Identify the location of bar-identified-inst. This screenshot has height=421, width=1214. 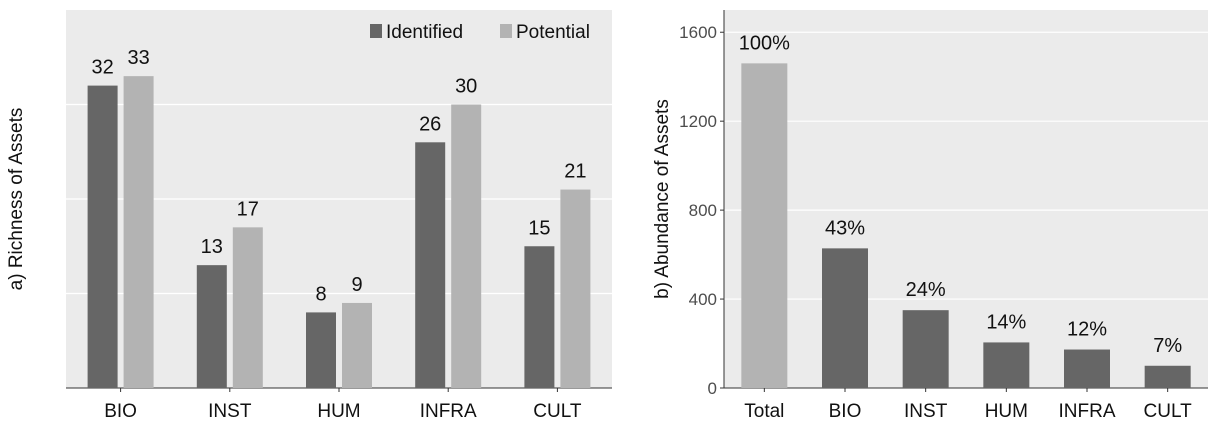
(211, 326).